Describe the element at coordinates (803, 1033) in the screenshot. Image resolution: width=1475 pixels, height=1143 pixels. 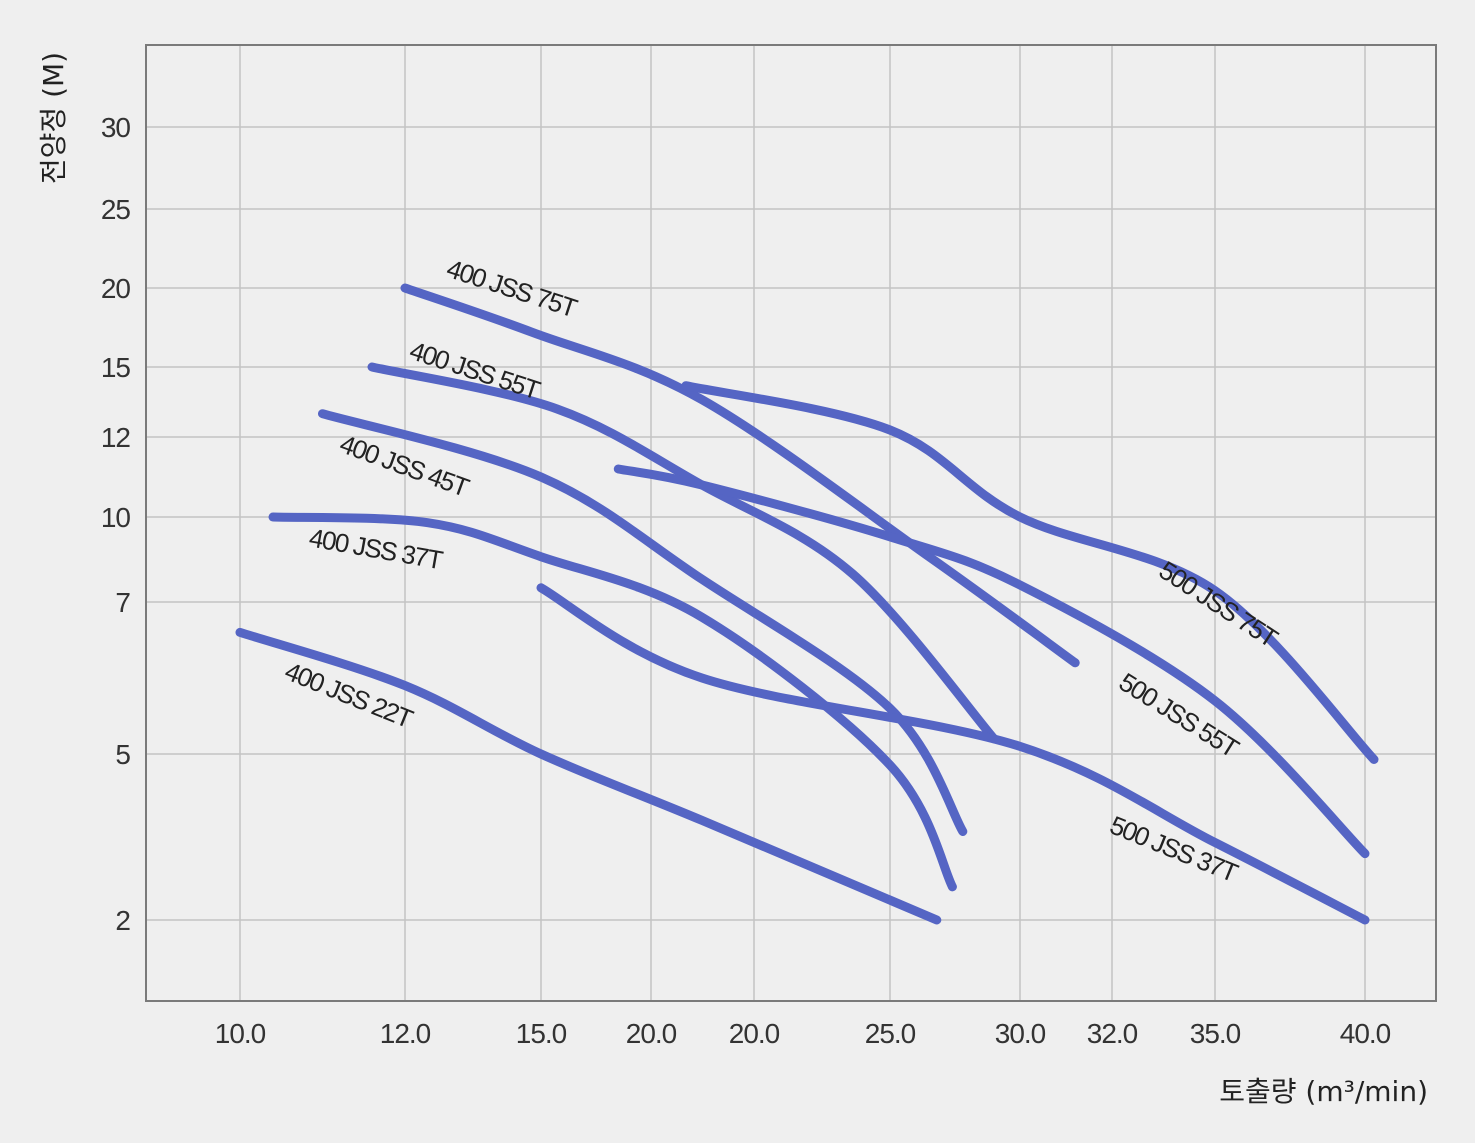
I see `x-axis-ticks: 10.0 12.0 15.0 20.0 20.0 25.0 30.0 32.0 35.0 40.0` at that location.